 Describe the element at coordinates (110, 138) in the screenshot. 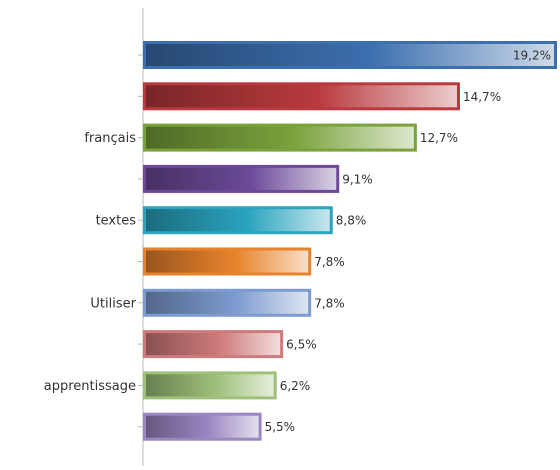

I see `category-label: français` at that location.